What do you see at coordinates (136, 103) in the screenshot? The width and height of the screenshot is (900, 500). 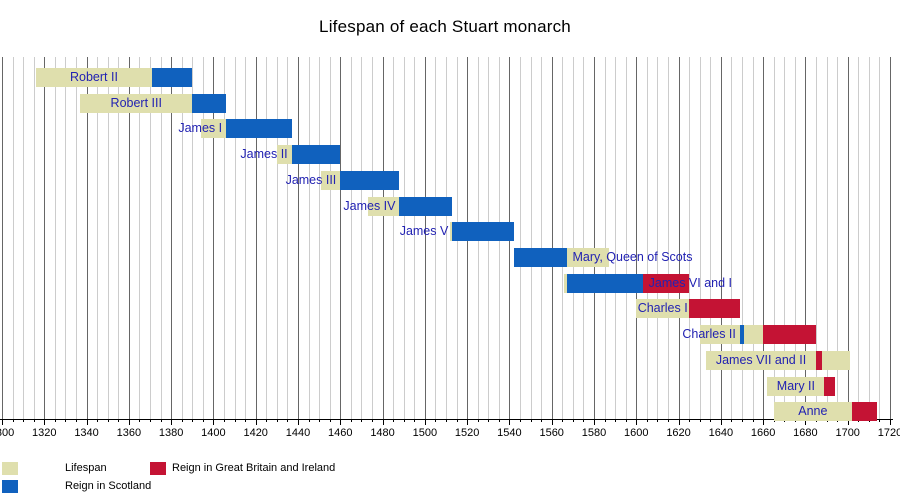 I see `monarch-label: Robert III` at bounding box center [136, 103].